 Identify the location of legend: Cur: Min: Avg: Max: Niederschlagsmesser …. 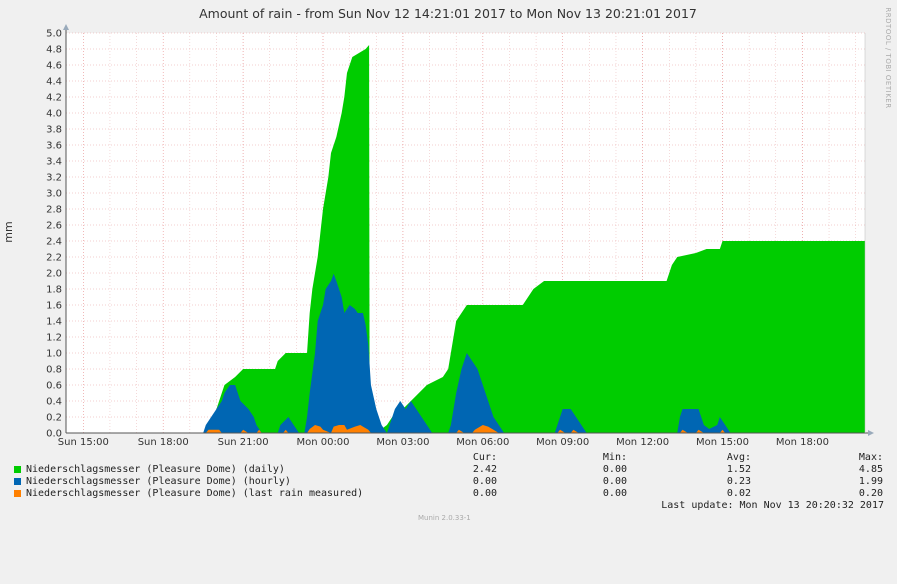
(449, 476).